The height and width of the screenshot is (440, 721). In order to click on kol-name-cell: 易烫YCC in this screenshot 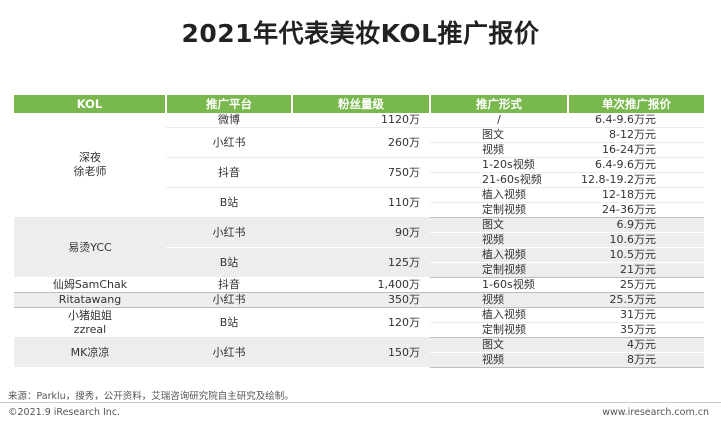, I will do `click(90, 247)`.